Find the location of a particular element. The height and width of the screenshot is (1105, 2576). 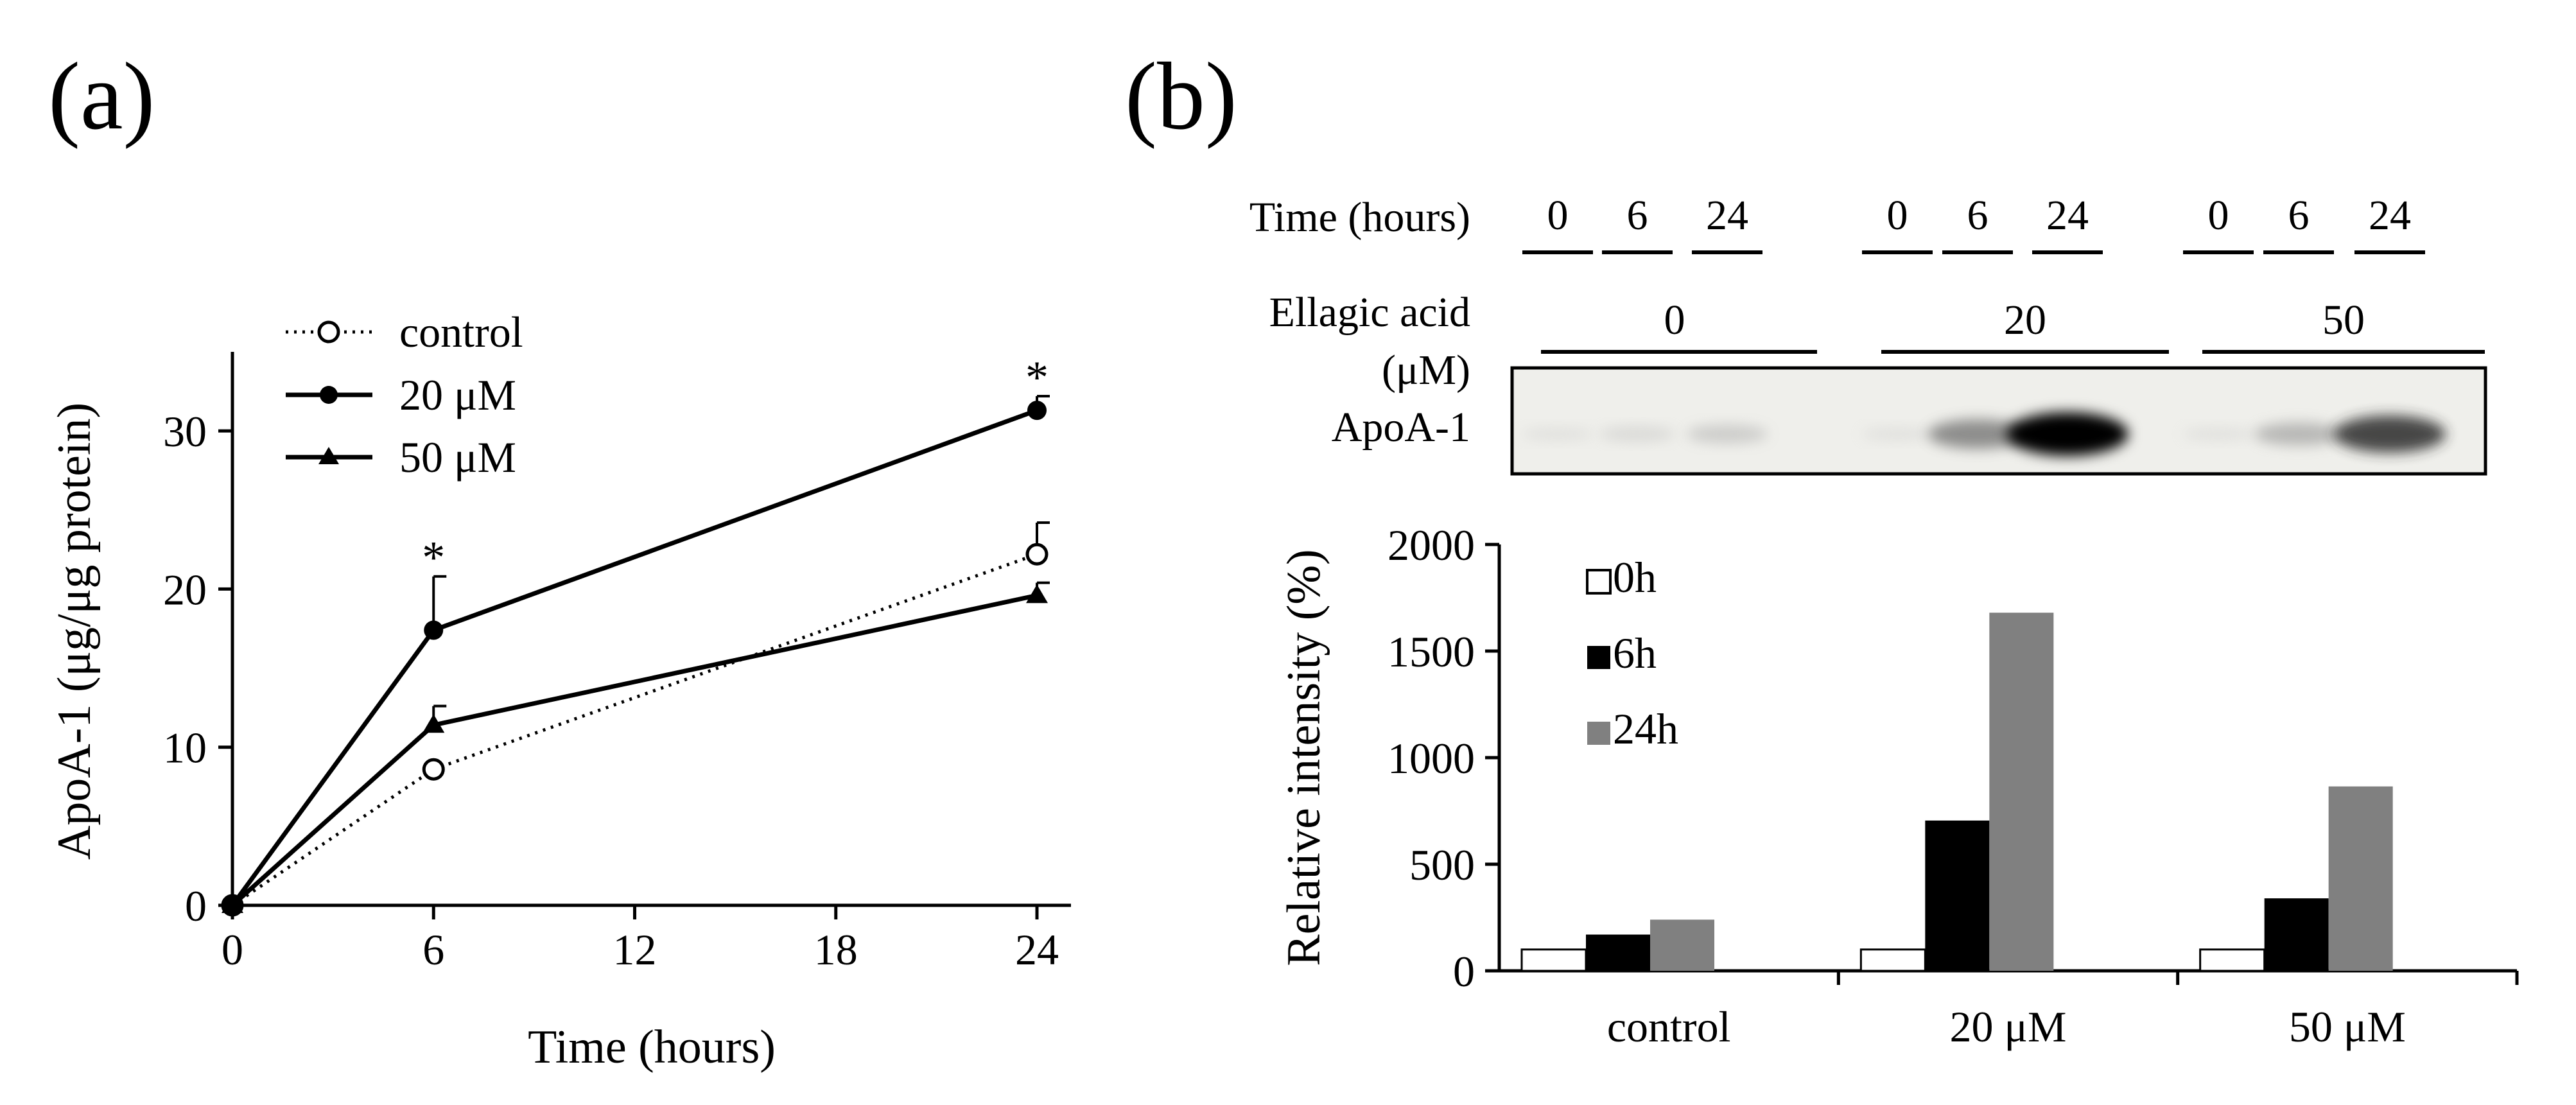

bar-category-label-50-um: 50 μM is located at coordinates (2347, 1026).